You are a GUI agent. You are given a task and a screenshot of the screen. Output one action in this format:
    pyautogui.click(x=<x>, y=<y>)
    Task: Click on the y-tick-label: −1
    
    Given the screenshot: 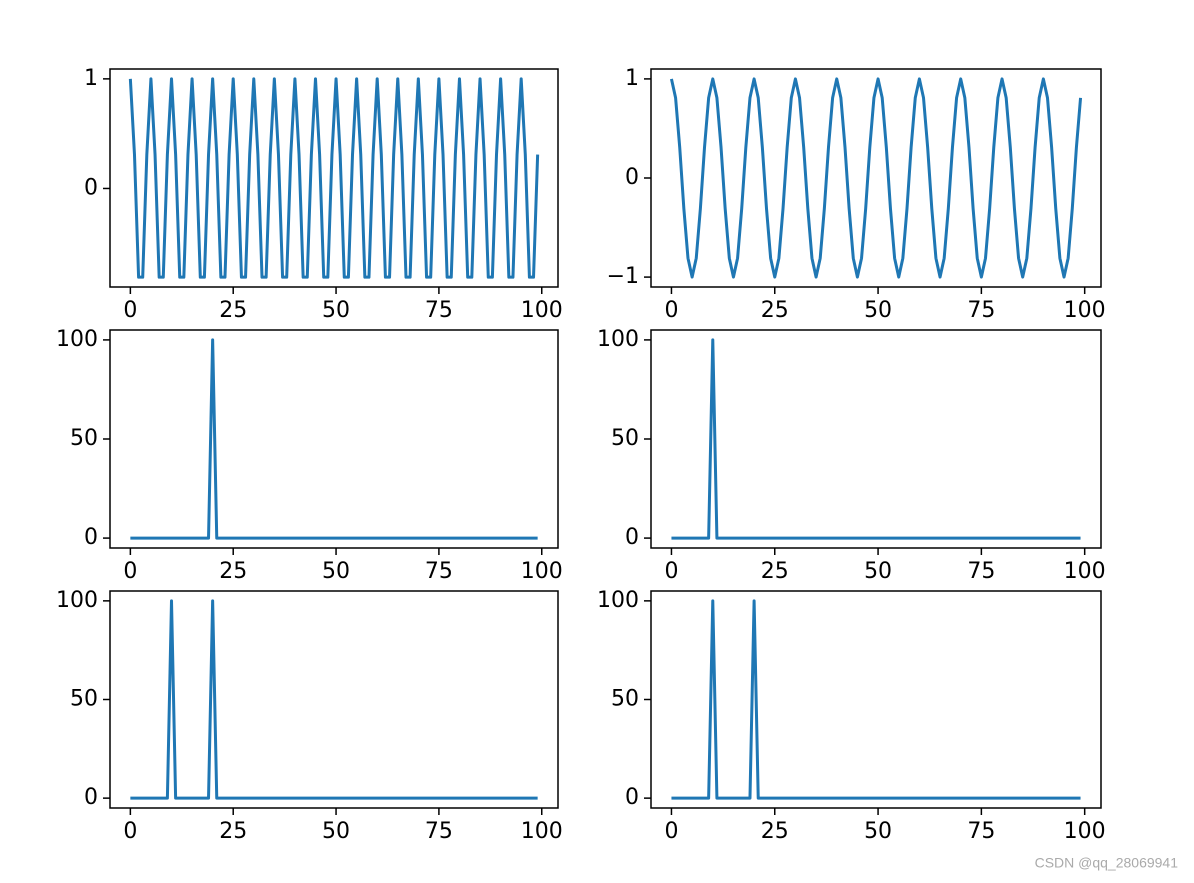 What is the action you would take?
    pyautogui.click(x=623, y=276)
    